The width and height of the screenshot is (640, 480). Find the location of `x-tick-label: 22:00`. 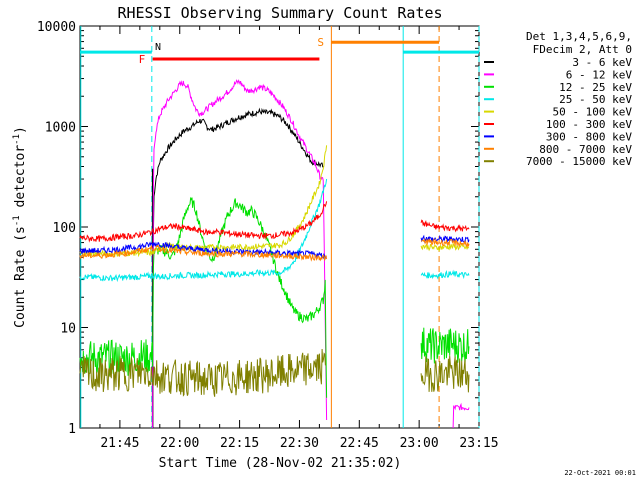

x-tick-label: 22:00 is located at coordinates (179, 443).